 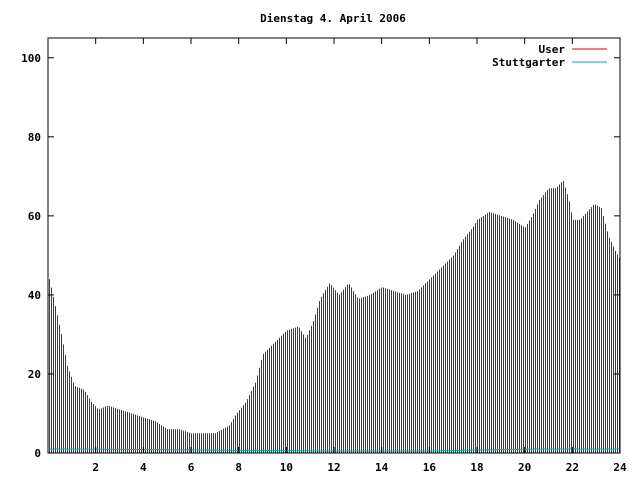 What do you see at coordinates (620, 467) in the screenshot?
I see `x-tick-label: 24` at bounding box center [620, 467].